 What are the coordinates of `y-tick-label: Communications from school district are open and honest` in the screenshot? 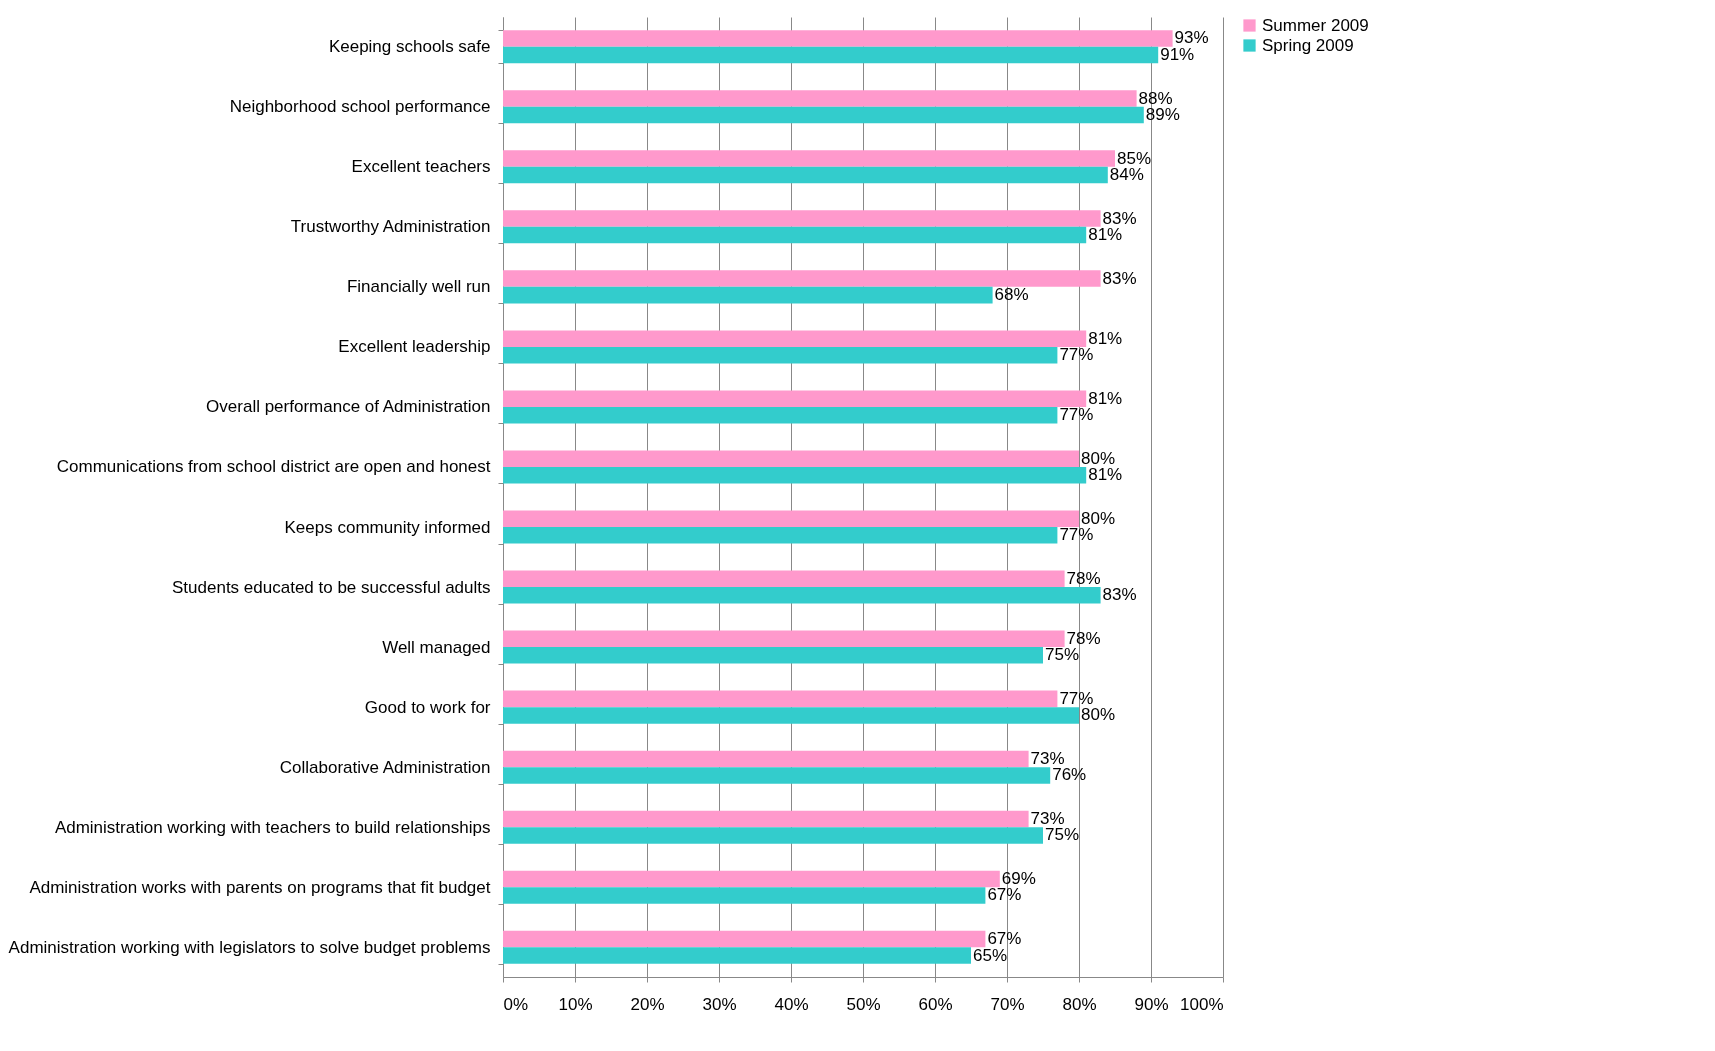 It's located at (273, 467).